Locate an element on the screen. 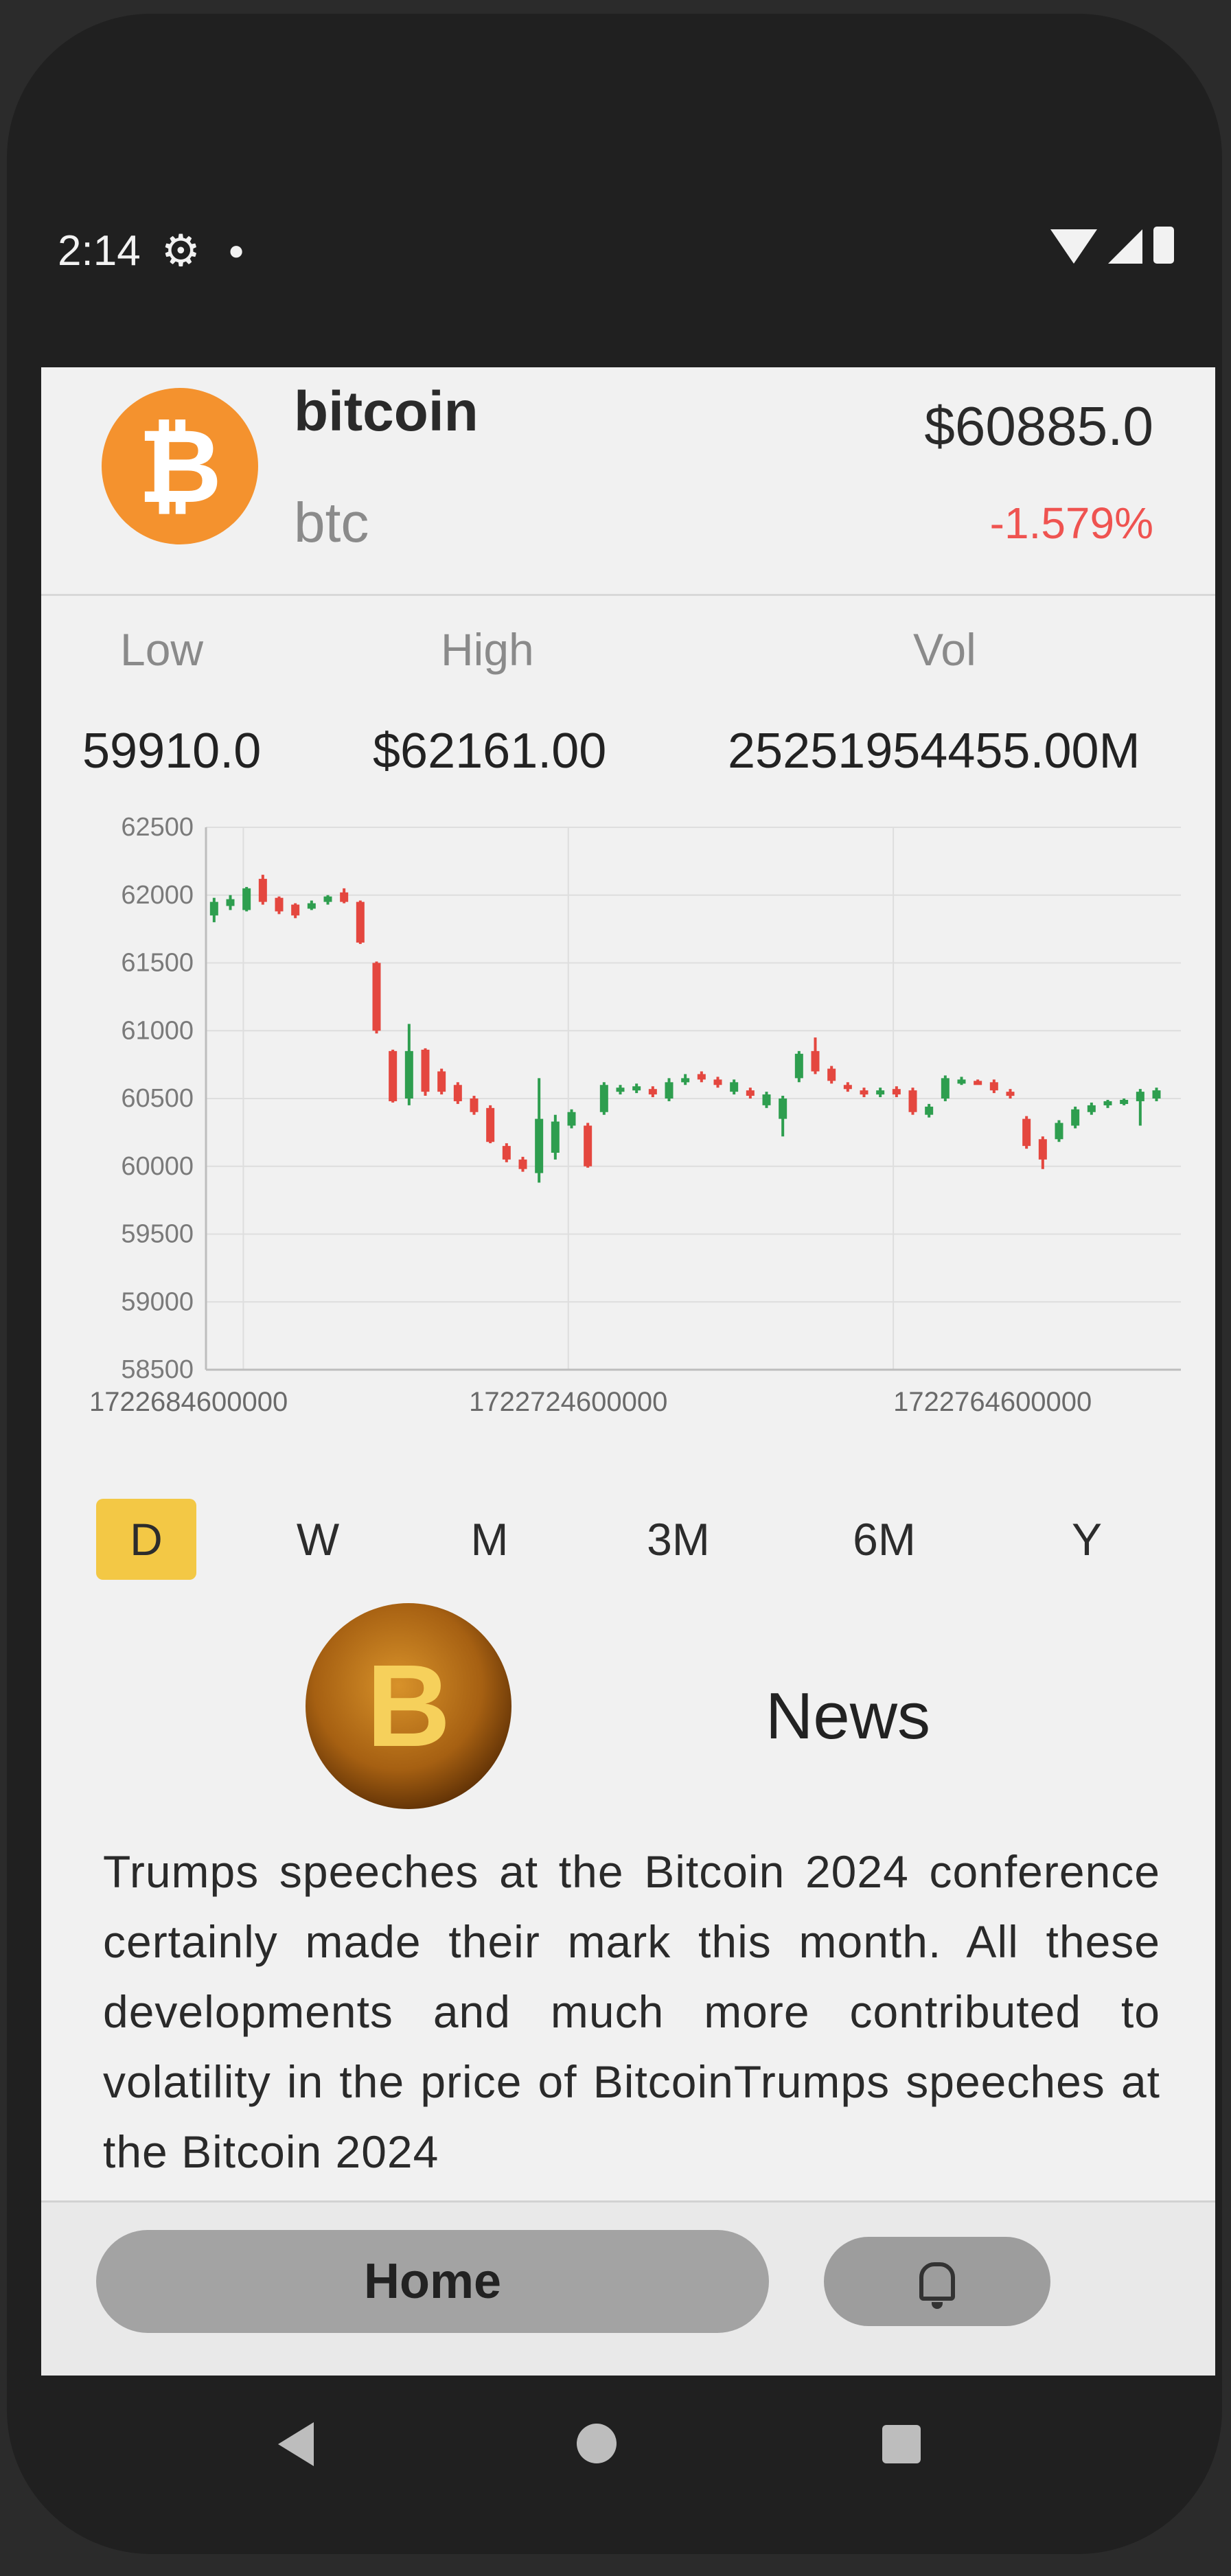 Image resolution: width=1231 pixels, height=2576 pixels. y-tick-label: 59000 is located at coordinates (158, 1301).